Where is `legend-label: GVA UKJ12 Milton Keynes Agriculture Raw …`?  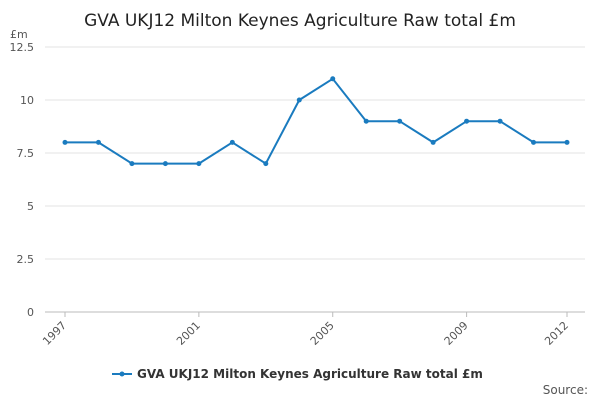 legend-label: GVA UKJ12 Milton Keynes Agriculture Raw … is located at coordinates (310, 374).